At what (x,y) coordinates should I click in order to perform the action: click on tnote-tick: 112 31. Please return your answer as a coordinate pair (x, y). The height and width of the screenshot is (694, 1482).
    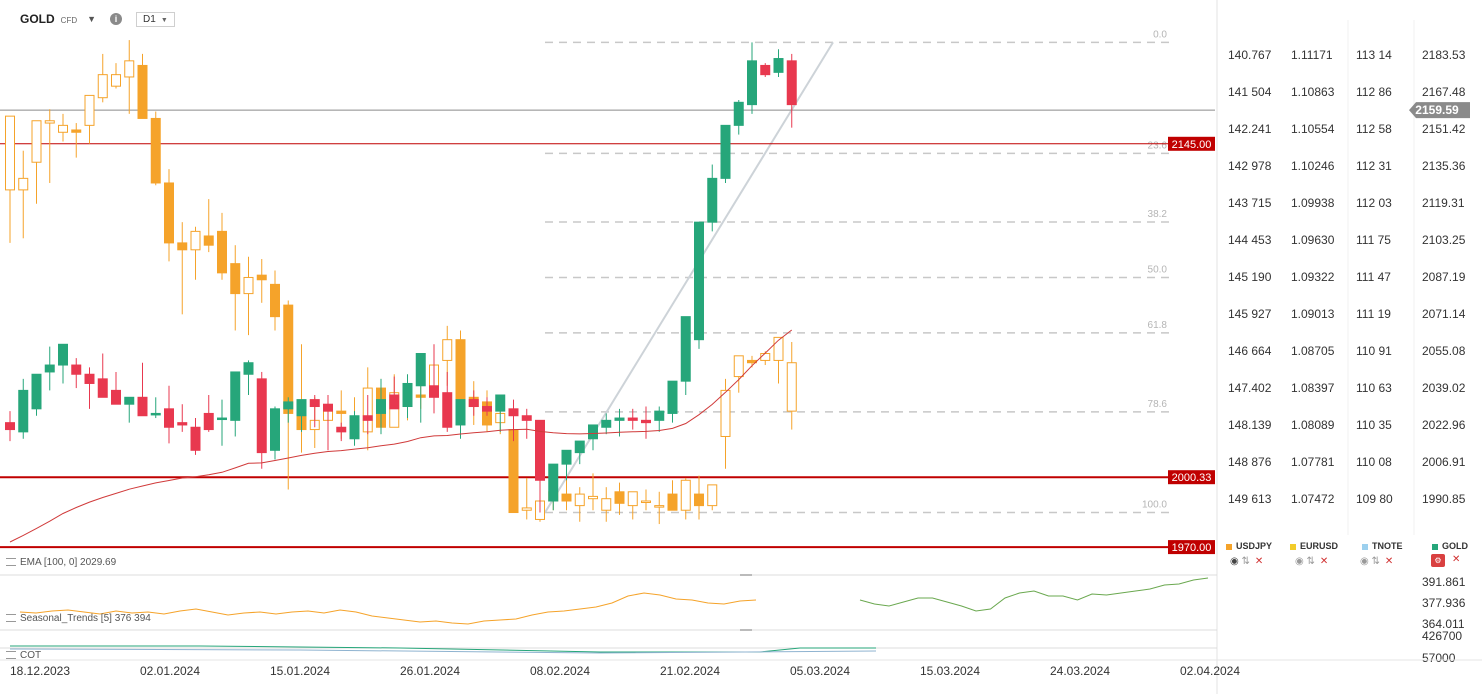
    Looking at the image, I should click on (1374, 166).